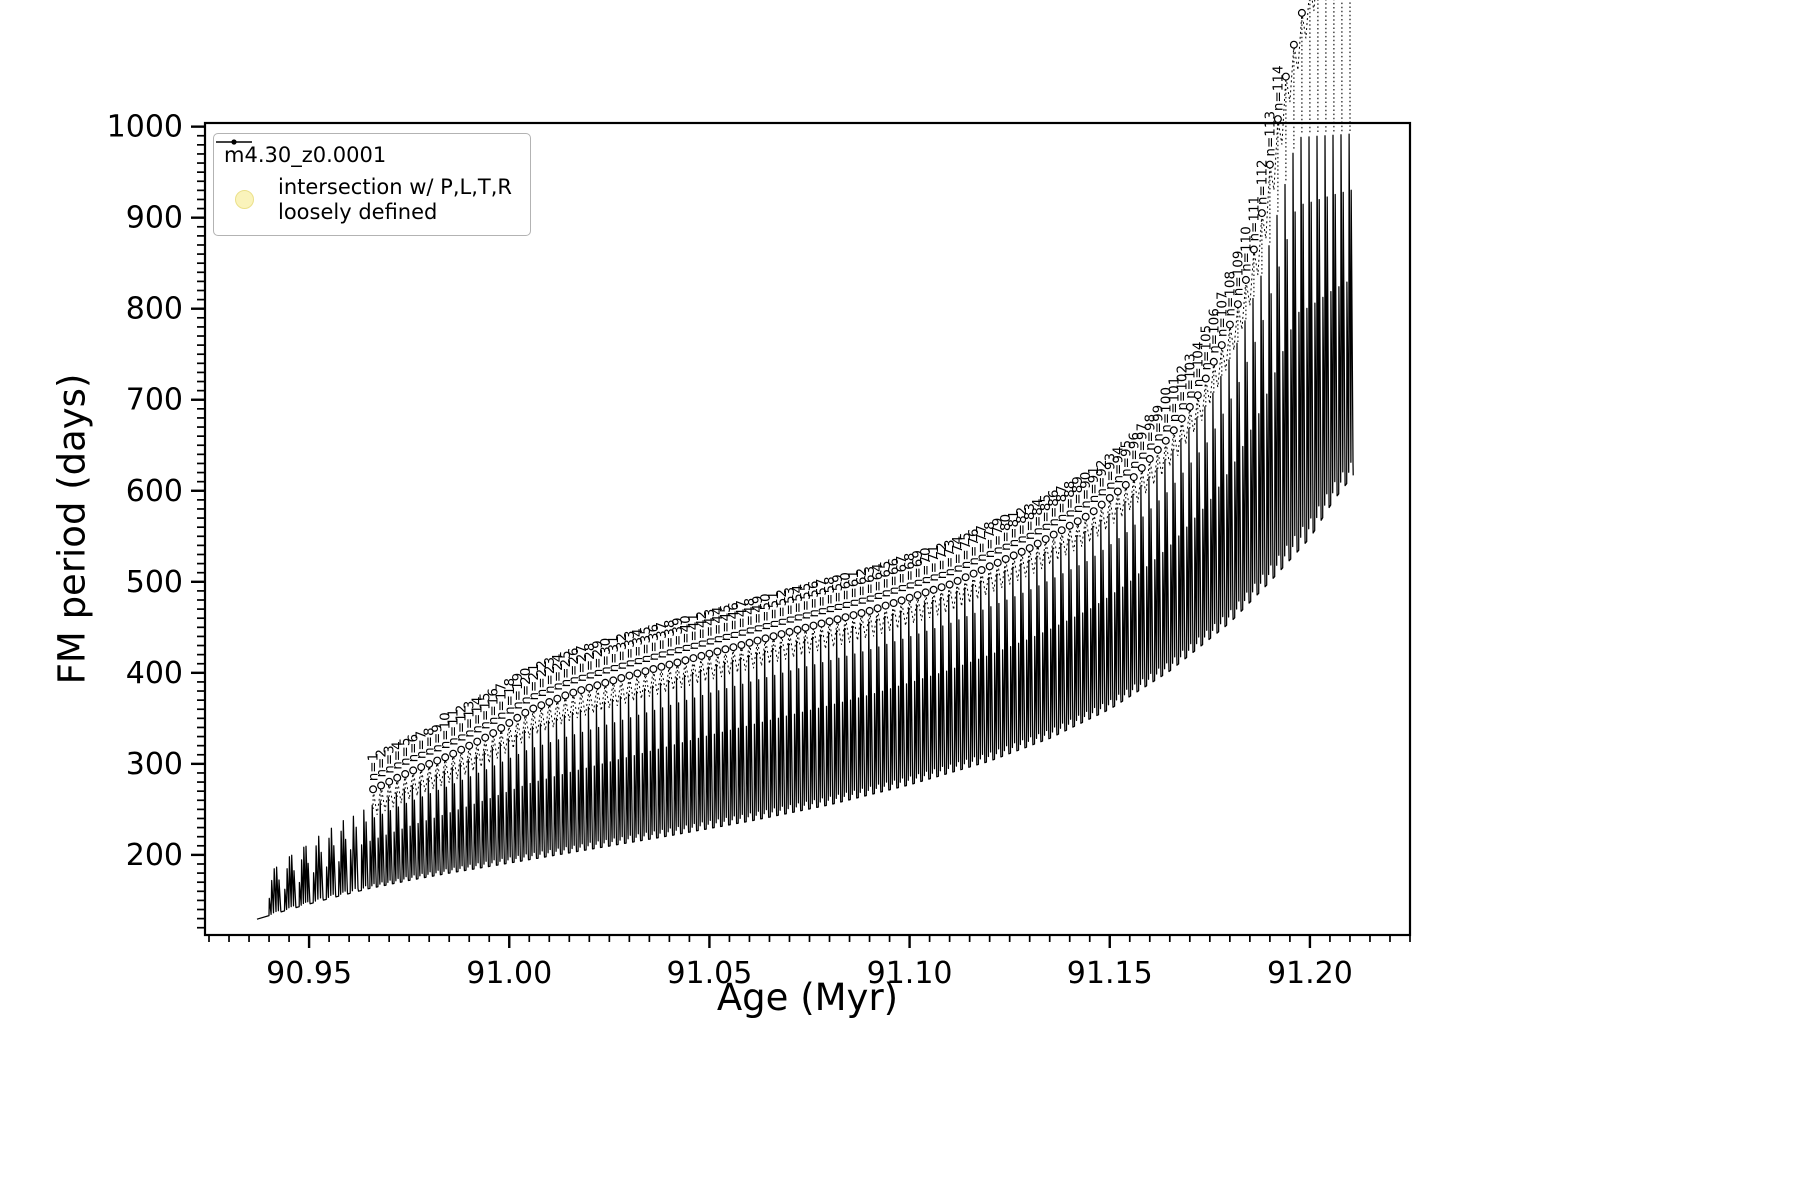  Describe the element at coordinates (542, 678) in the screenshot. I see `svg-text: n=22` at that location.